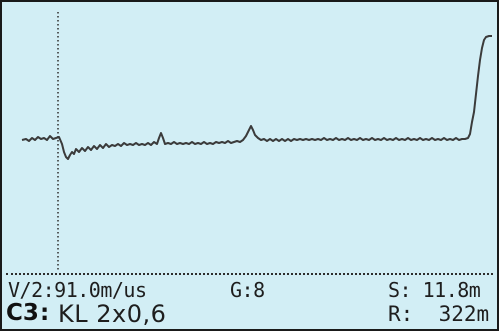 This screenshot has height=331, width=499. Describe the element at coordinates (22, 313) in the screenshot. I see `channel-label: C3` at that location.